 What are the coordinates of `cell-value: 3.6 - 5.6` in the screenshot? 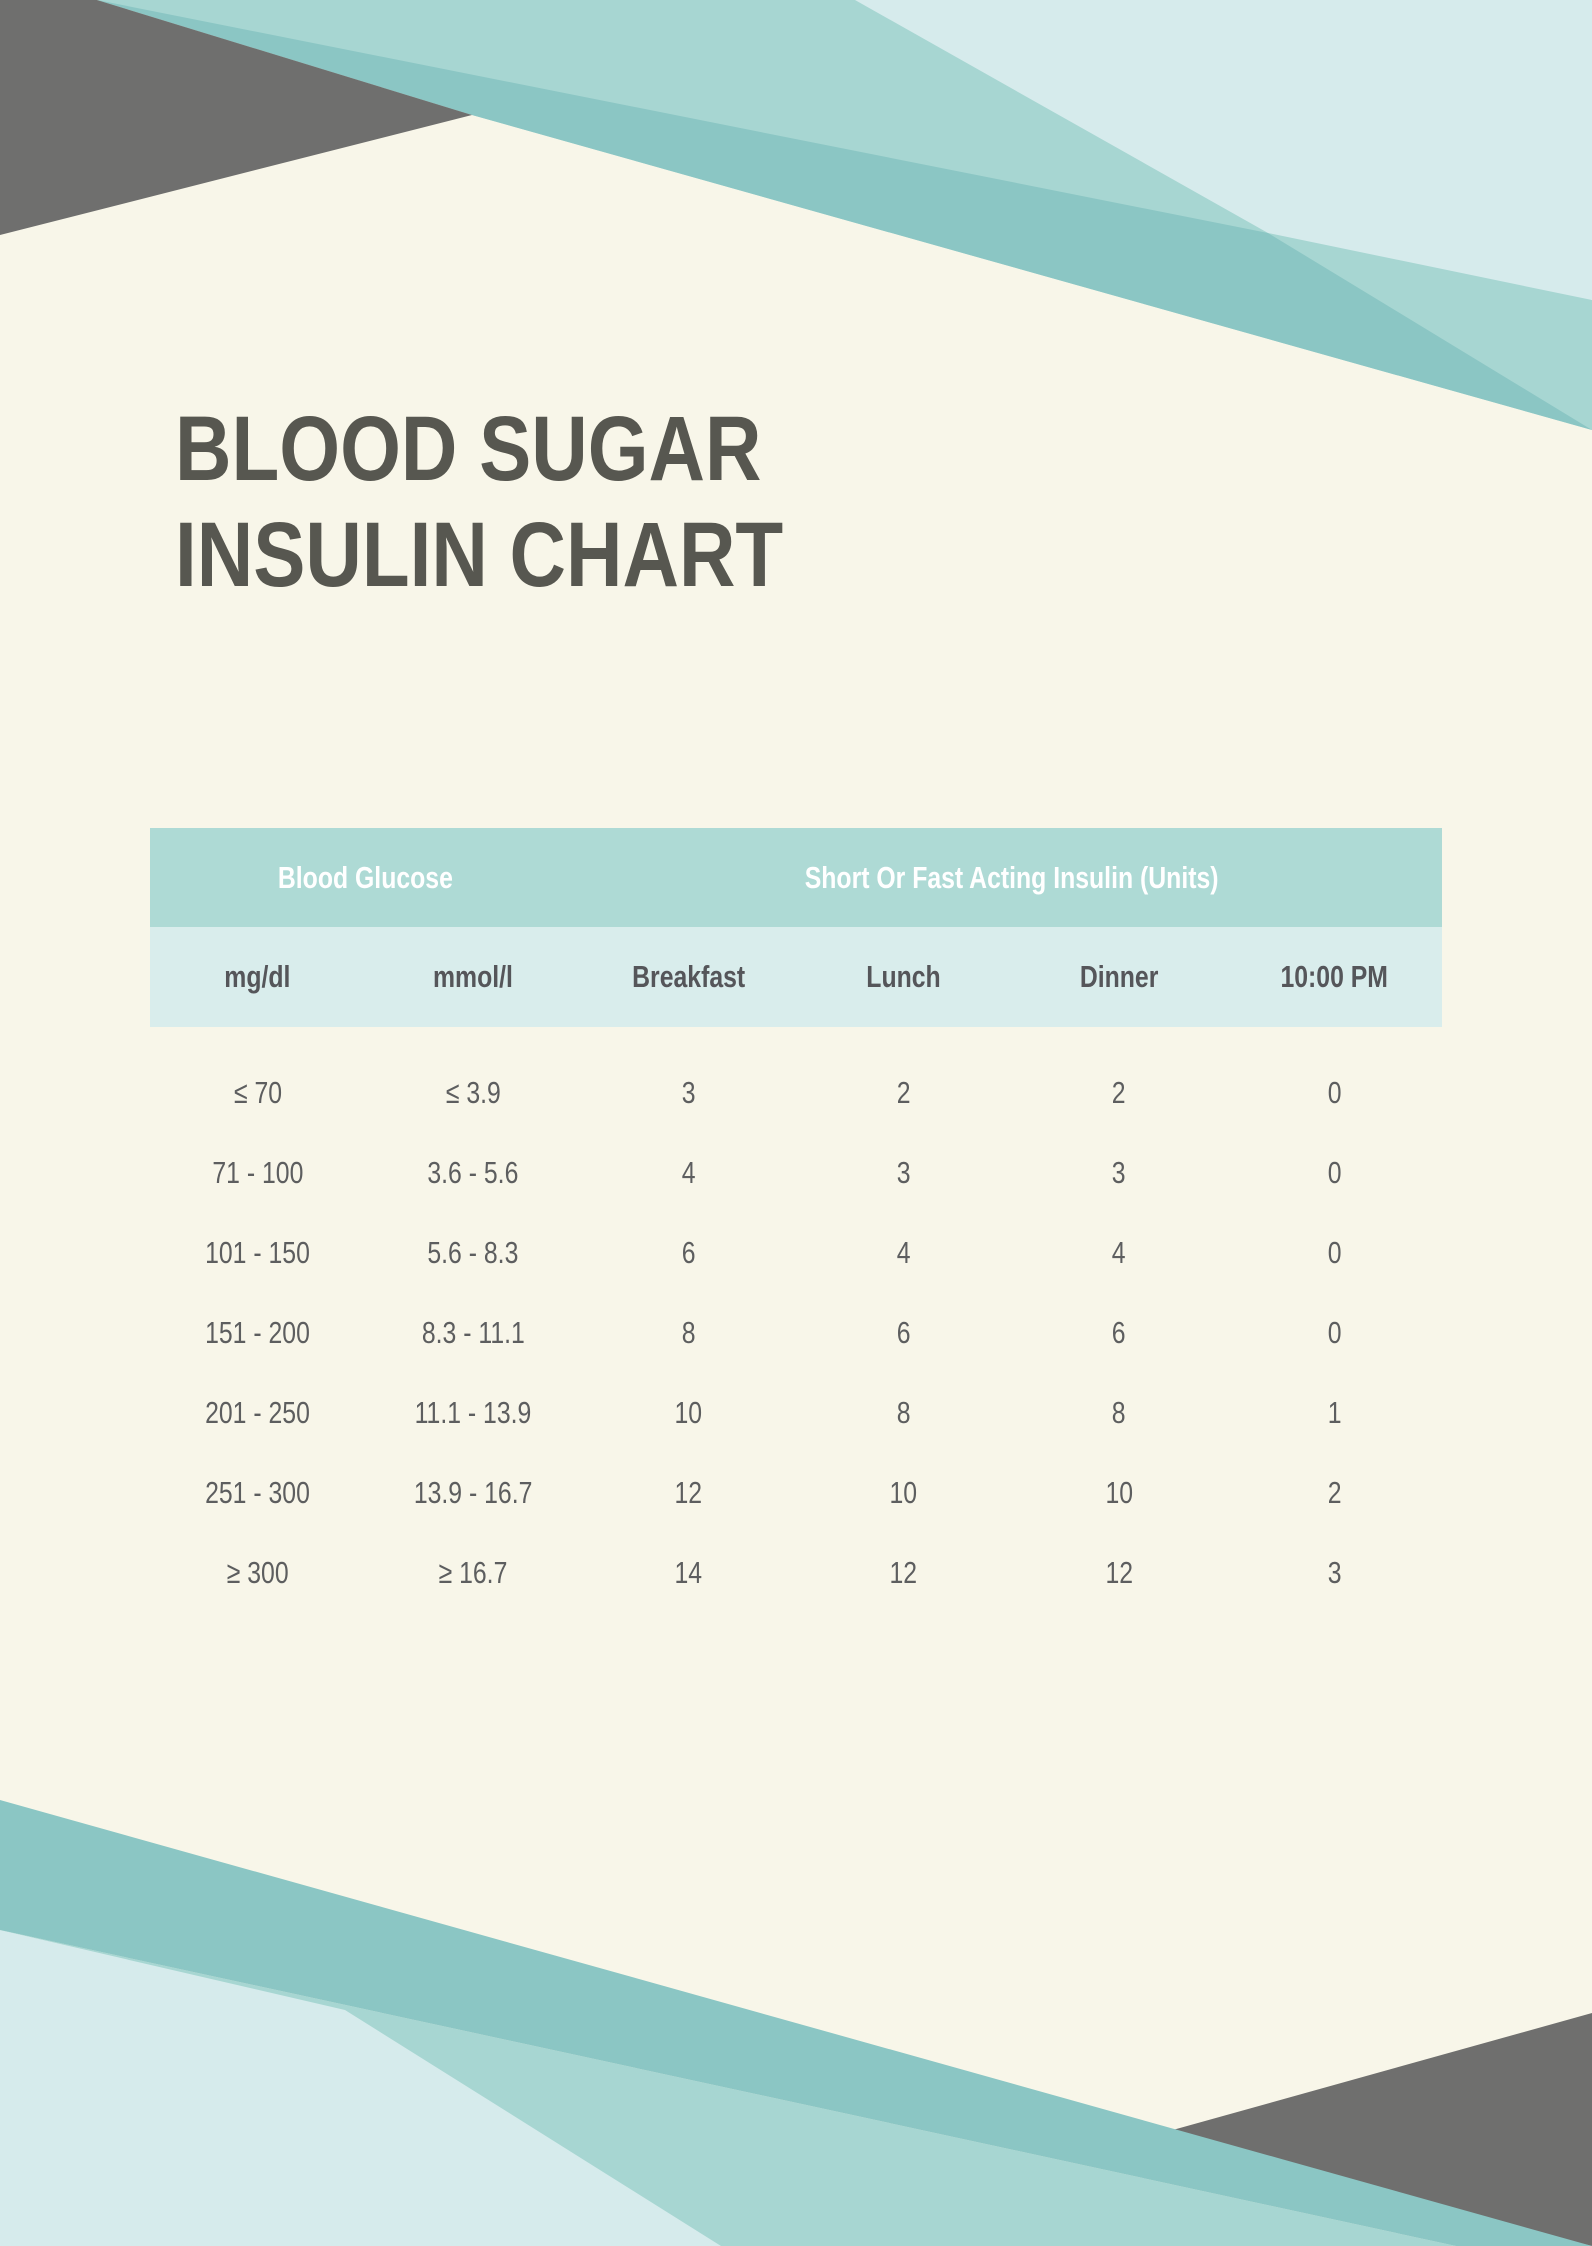 It's located at (473, 1172).